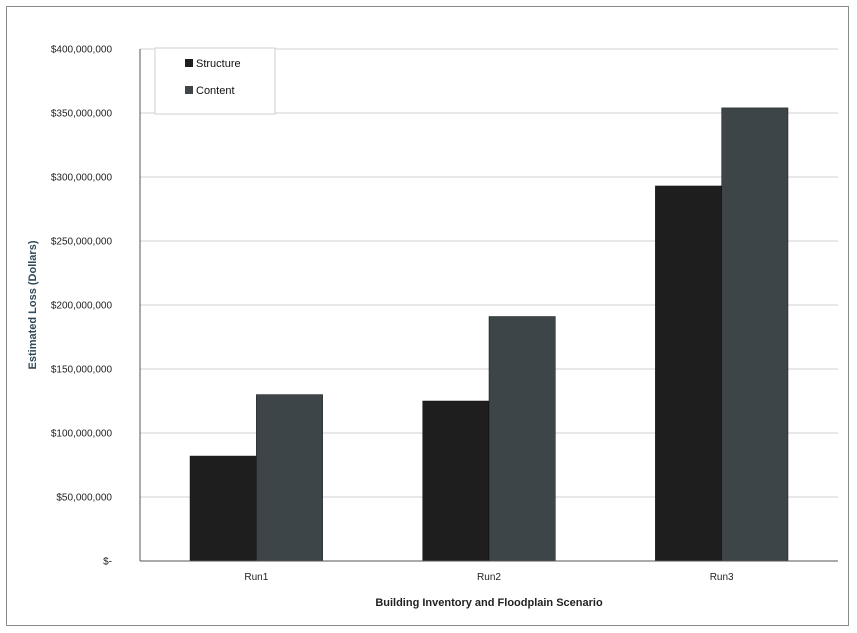 The height and width of the screenshot is (633, 857). What do you see at coordinates (456, 481) in the screenshot?
I see `bar-structure-run2` at bounding box center [456, 481].